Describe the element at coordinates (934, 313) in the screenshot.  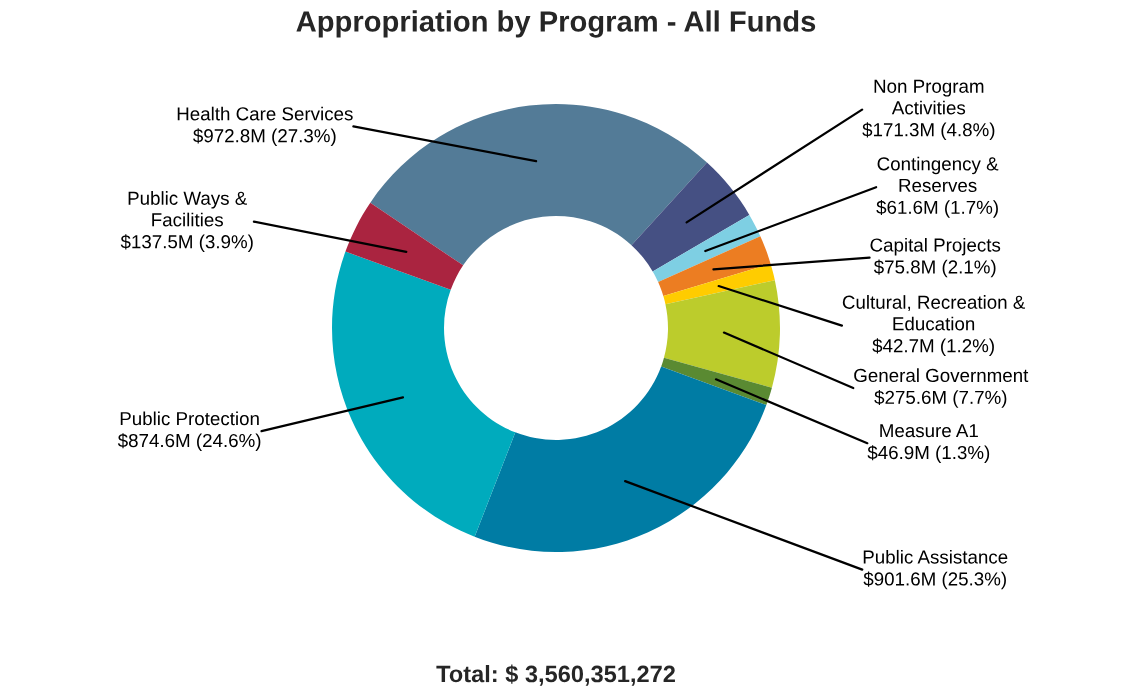
I see `slice-label: Cultural, Recreation & Education` at that location.